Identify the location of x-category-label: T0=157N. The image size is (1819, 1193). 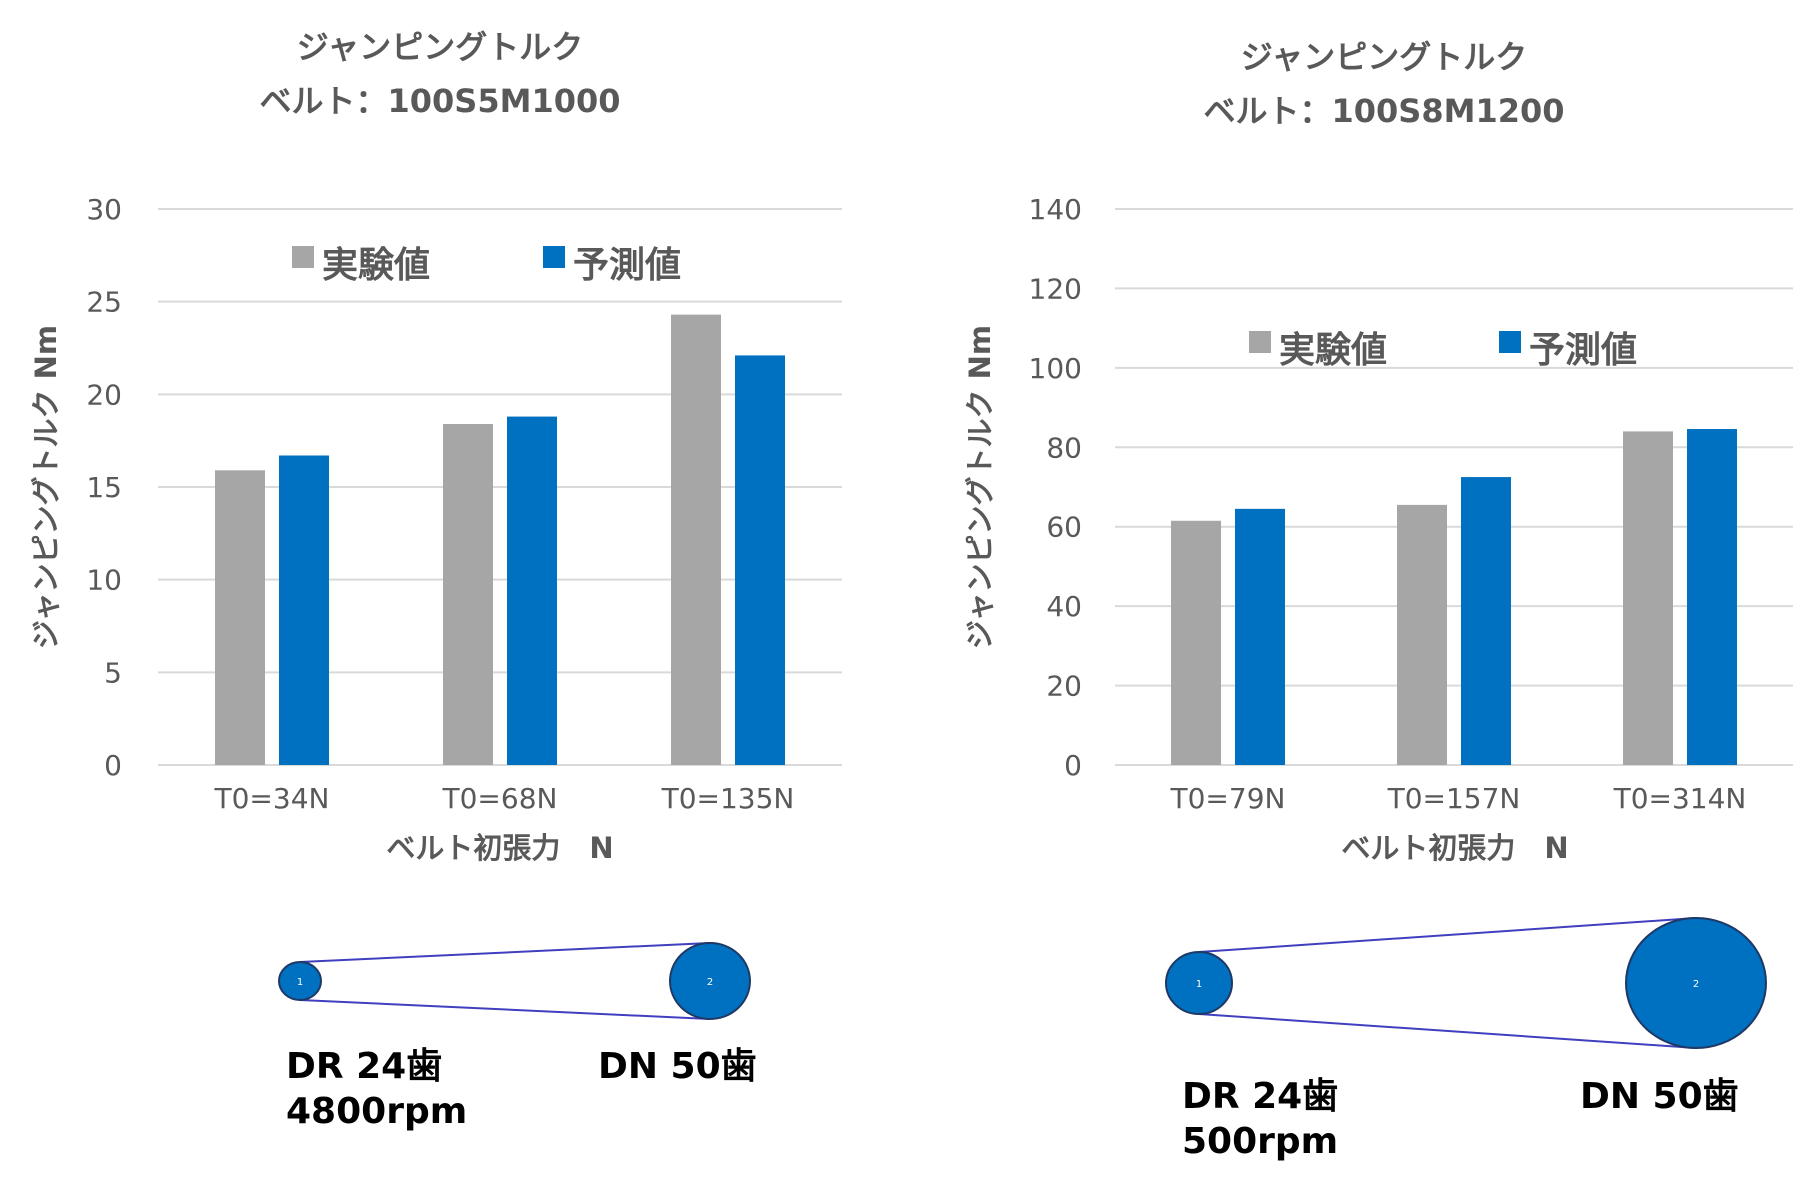
(1454, 798).